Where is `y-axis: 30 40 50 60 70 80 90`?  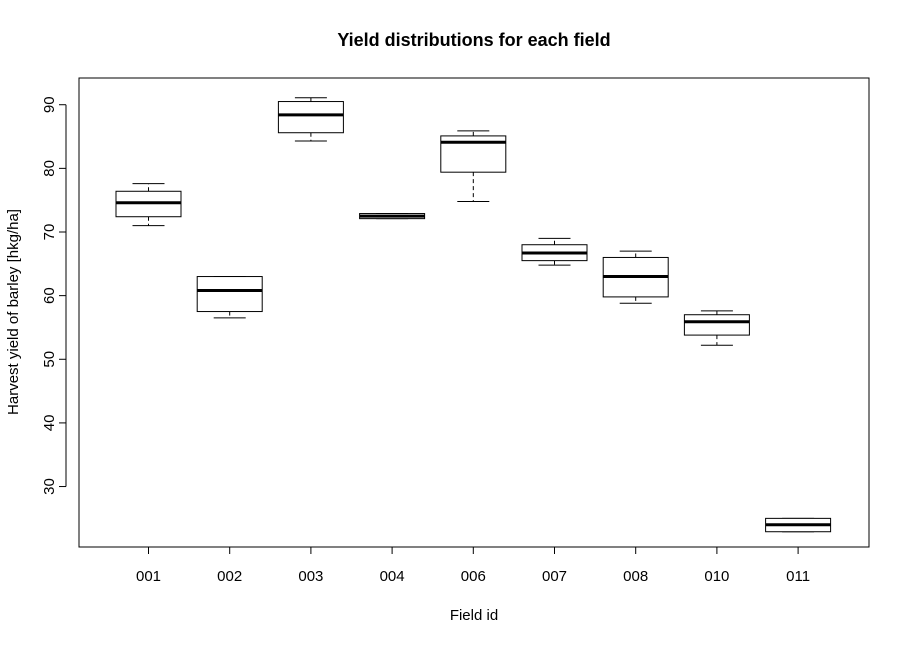
y-axis: 30 40 50 60 70 80 90 is located at coordinates (54, 295).